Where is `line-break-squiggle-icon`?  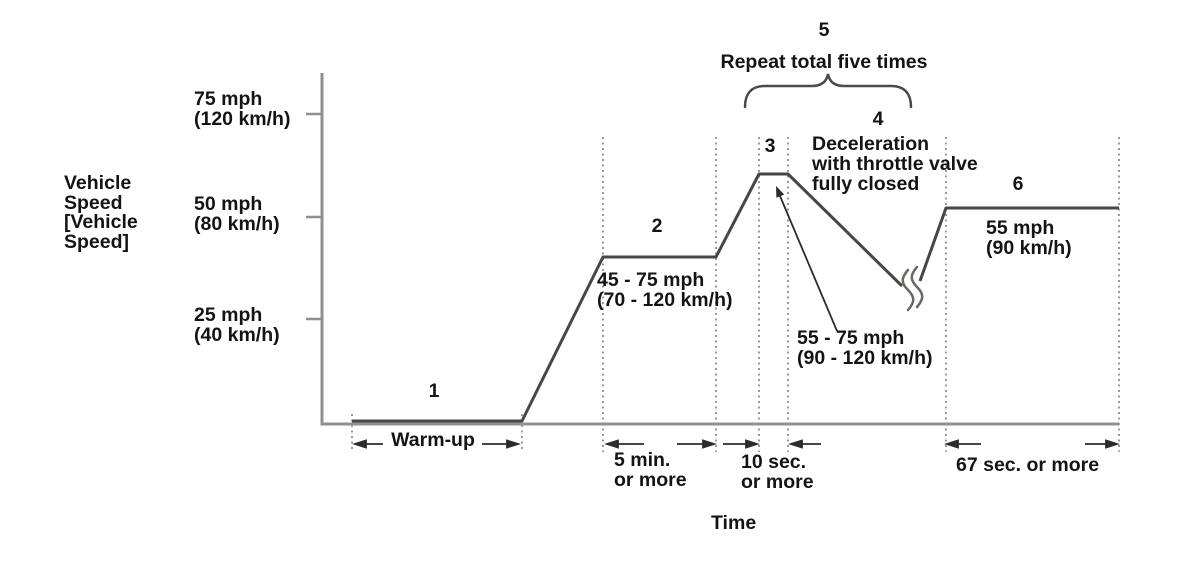
line-break-squiggle-icon is located at coordinates (912, 288).